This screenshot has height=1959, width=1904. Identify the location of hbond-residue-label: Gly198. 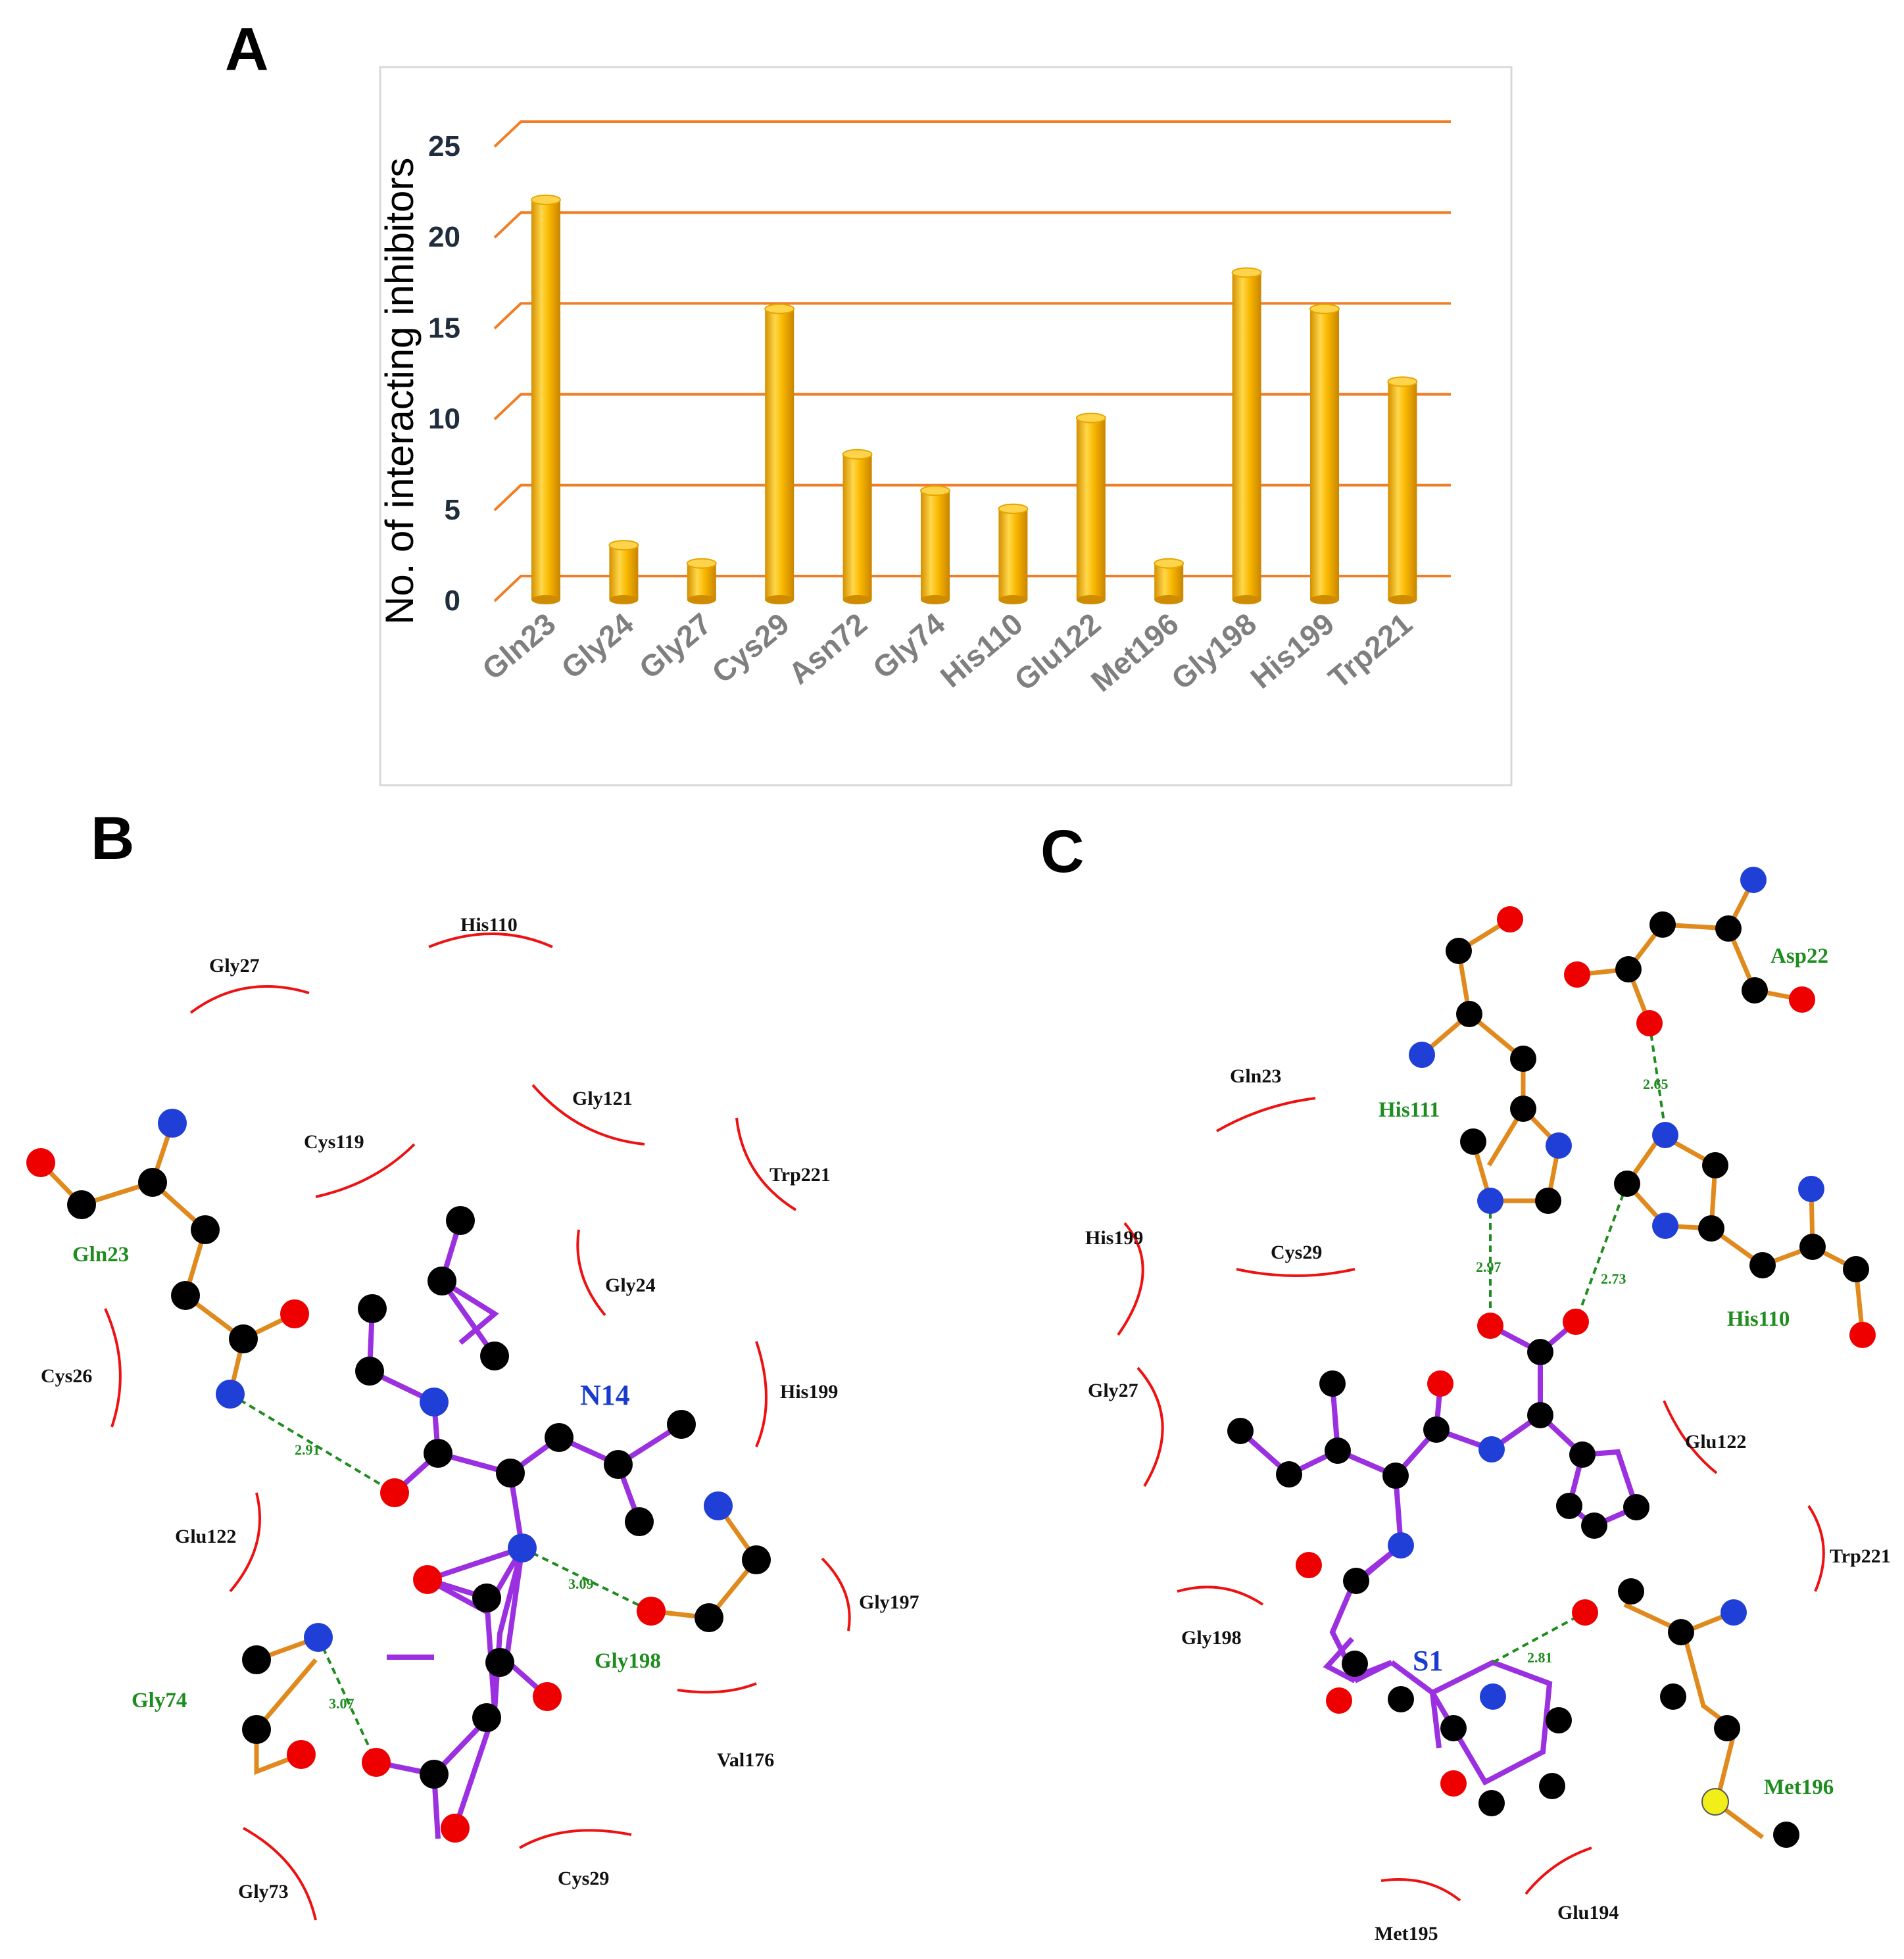
(628, 1661).